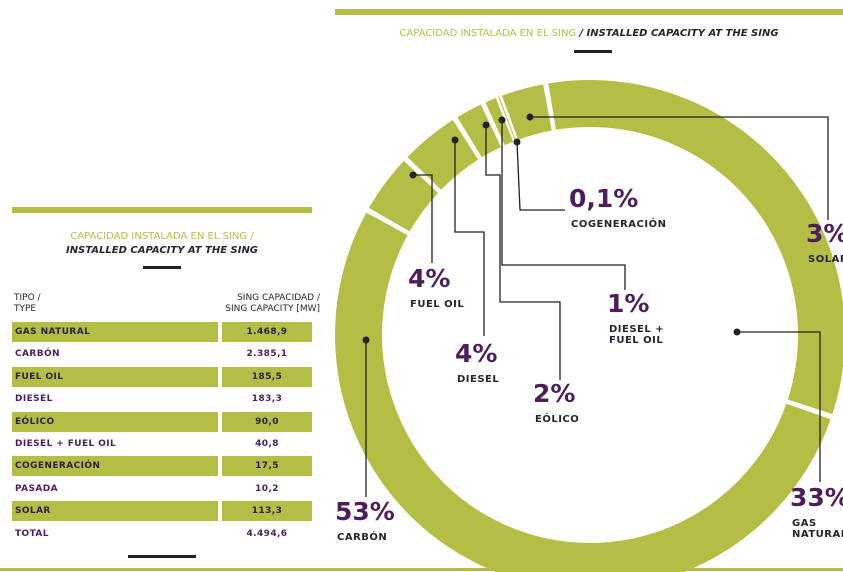 This screenshot has width=843, height=572. Describe the element at coordinates (39, 376) in the screenshot. I see `row-name: FUEL OIL` at that location.